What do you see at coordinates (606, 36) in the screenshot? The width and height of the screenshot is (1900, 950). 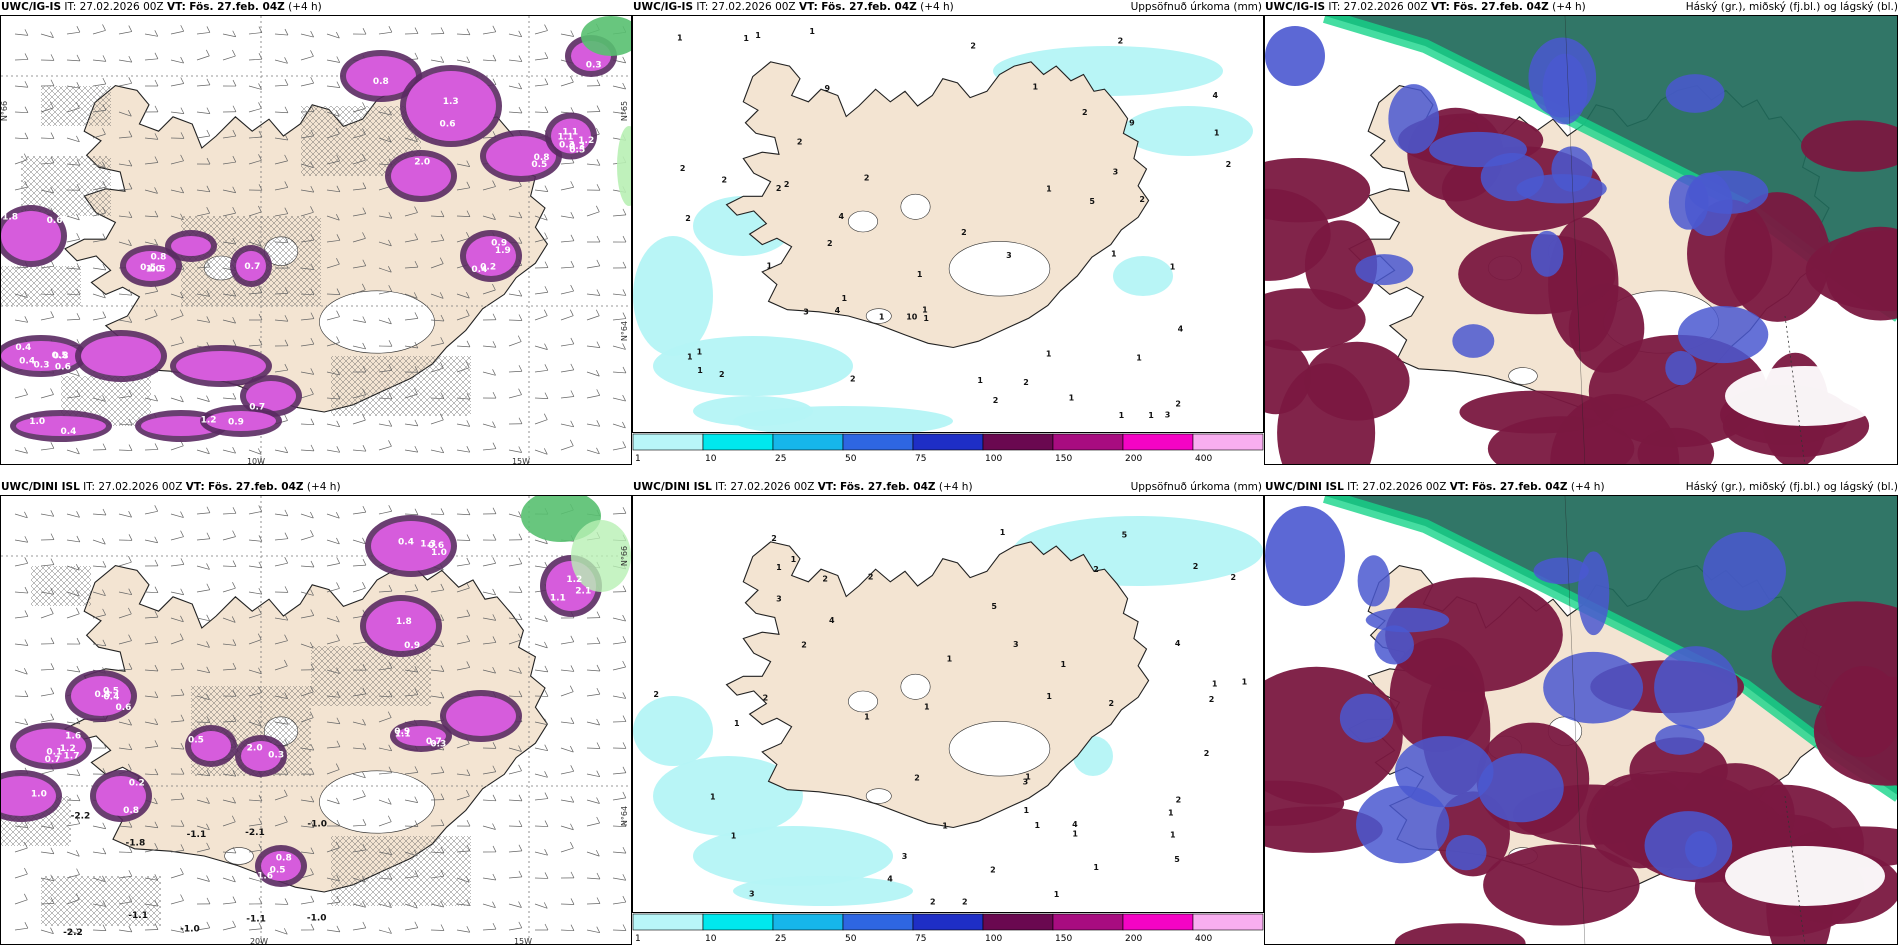 I see `green-area` at bounding box center [606, 36].